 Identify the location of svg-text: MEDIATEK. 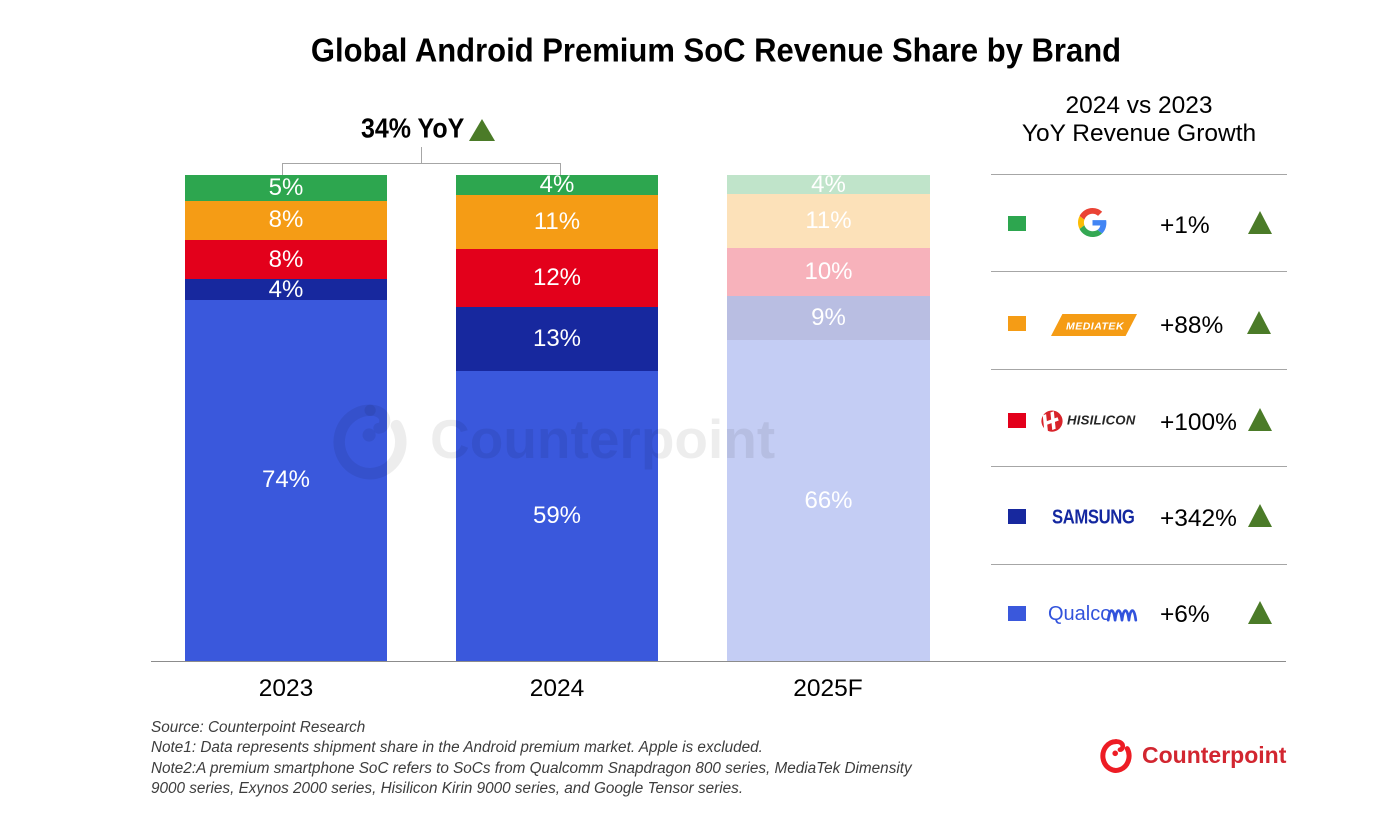
(1095, 327).